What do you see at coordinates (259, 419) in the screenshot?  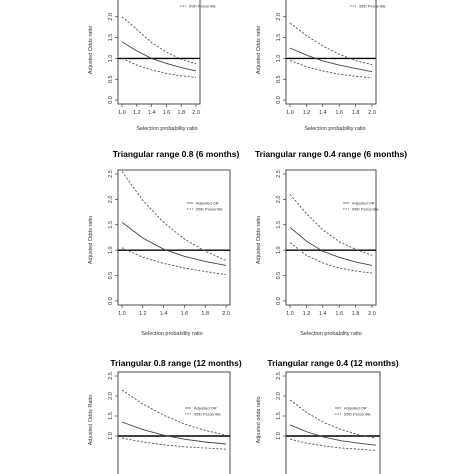 I see `y-axis-label: Adjusted odds ratio` at bounding box center [259, 419].